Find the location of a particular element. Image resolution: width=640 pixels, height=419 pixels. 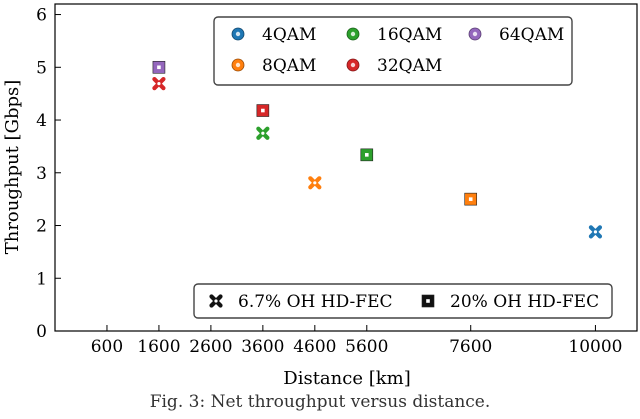

x-tick-label: 5600 is located at coordinates (366, 347).